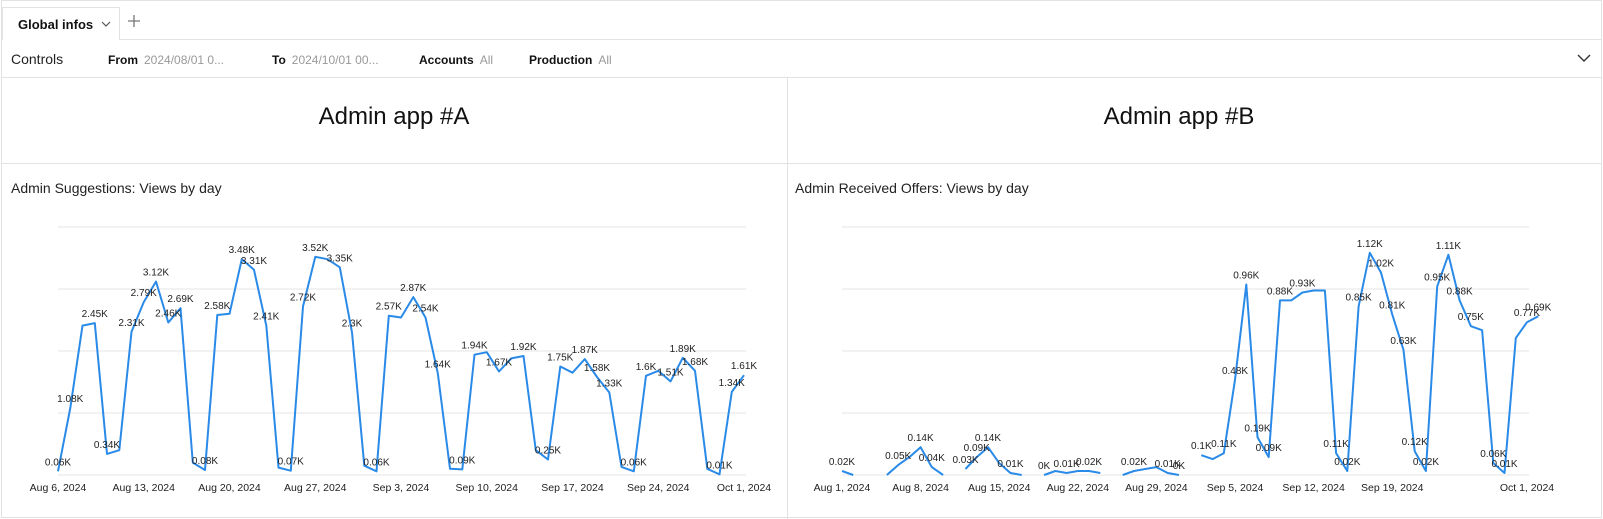 The width and height of the screenshot is (1603, 519). I want to click on data-label: 2.45K, so click(95, 314).